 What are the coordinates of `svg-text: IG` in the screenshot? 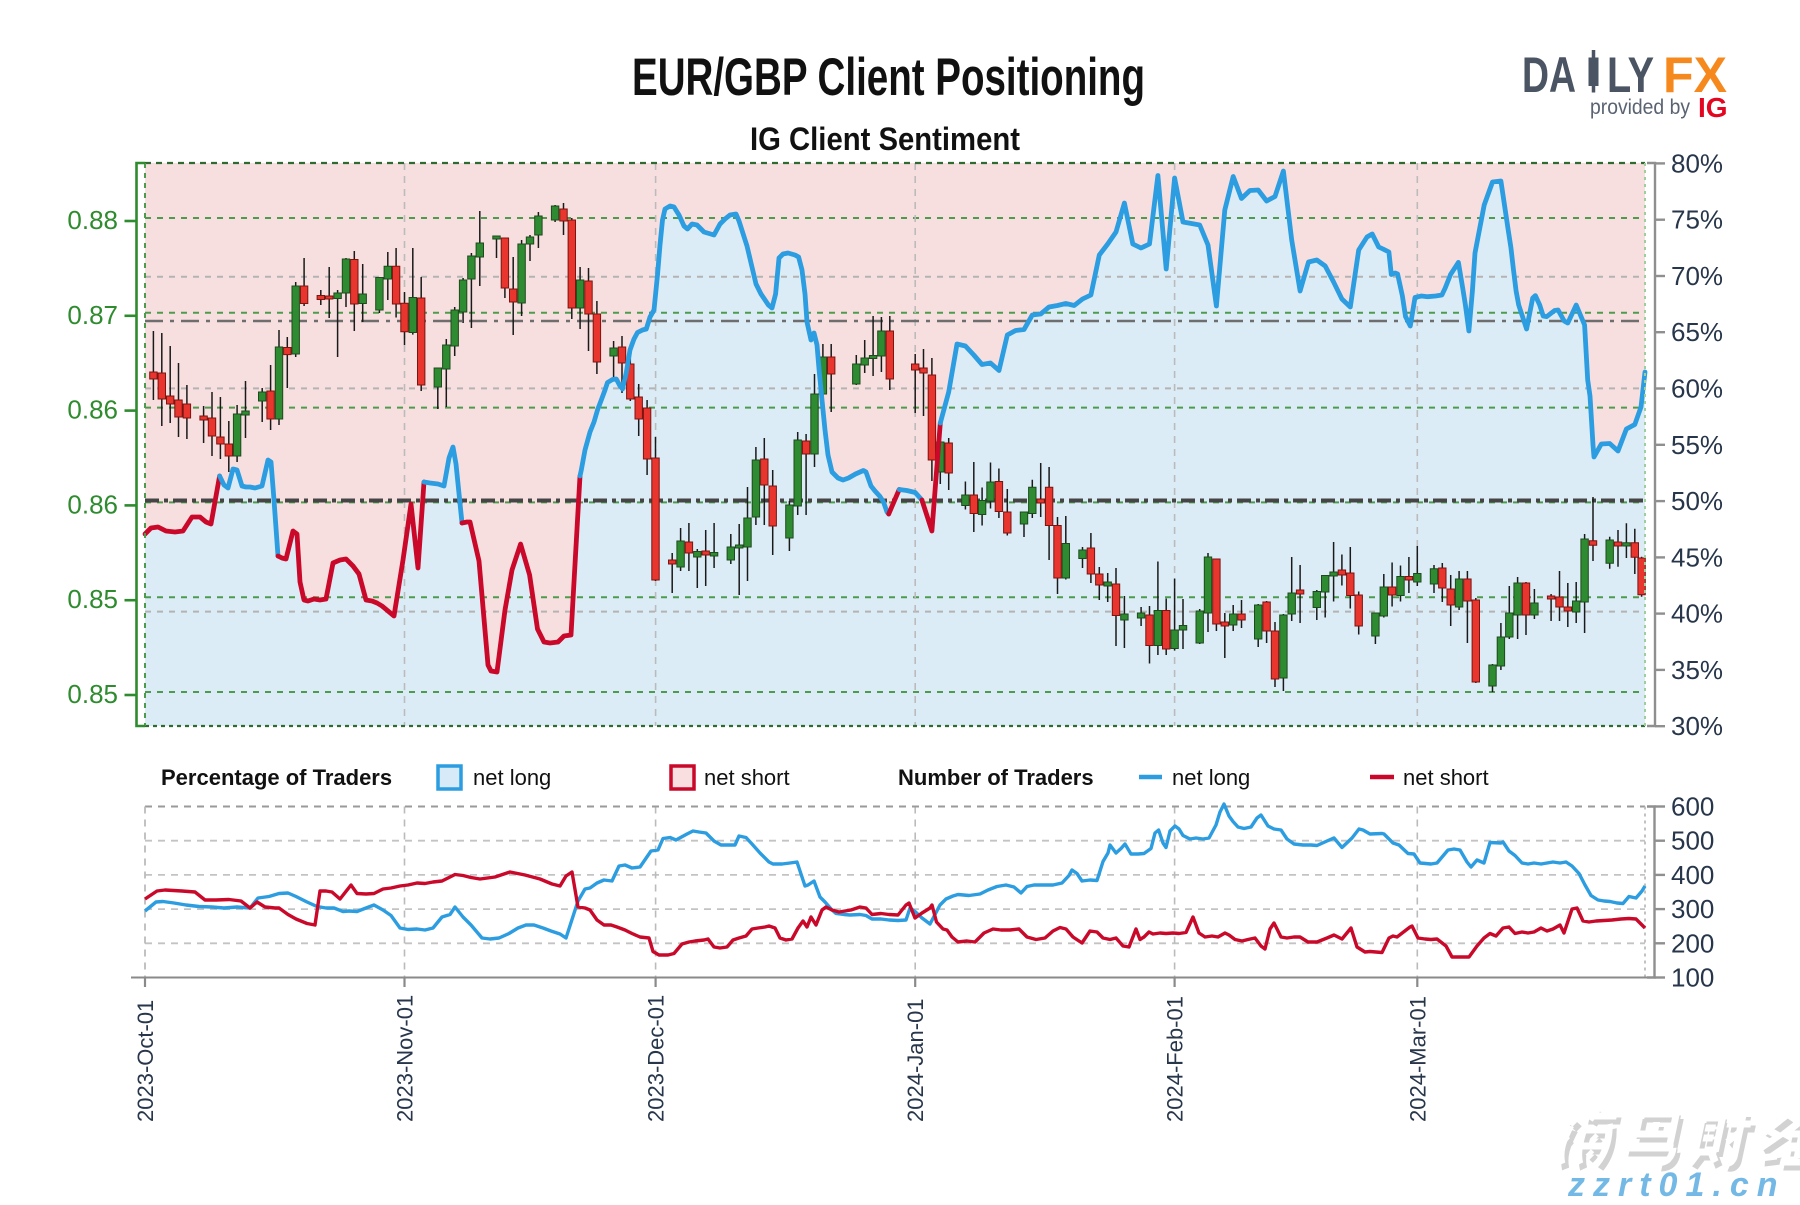 It's located at (1713, 107).